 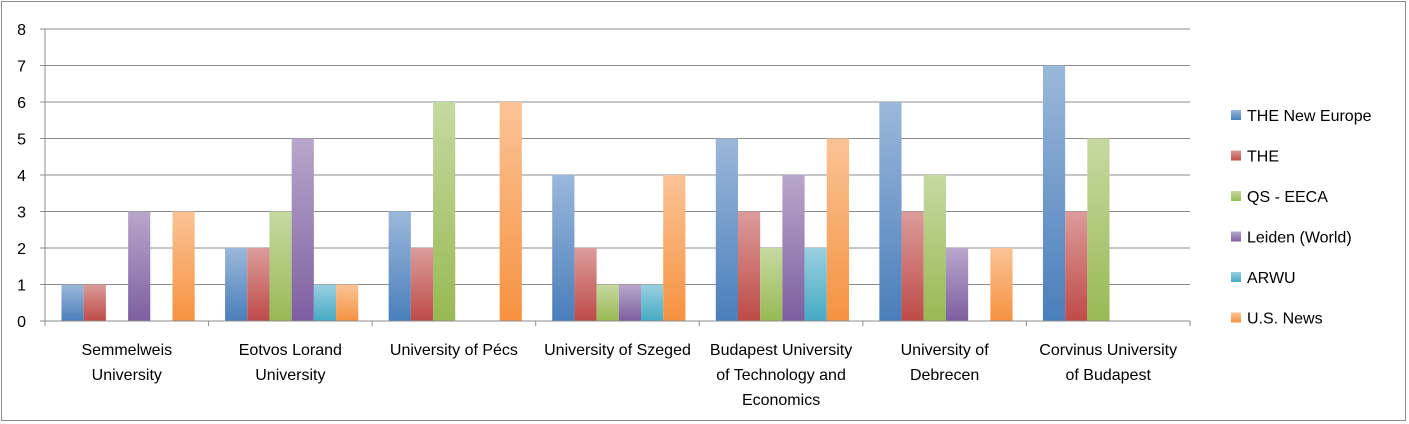 I want to click on y-tick-label: 1, so click(x=21, y=286).